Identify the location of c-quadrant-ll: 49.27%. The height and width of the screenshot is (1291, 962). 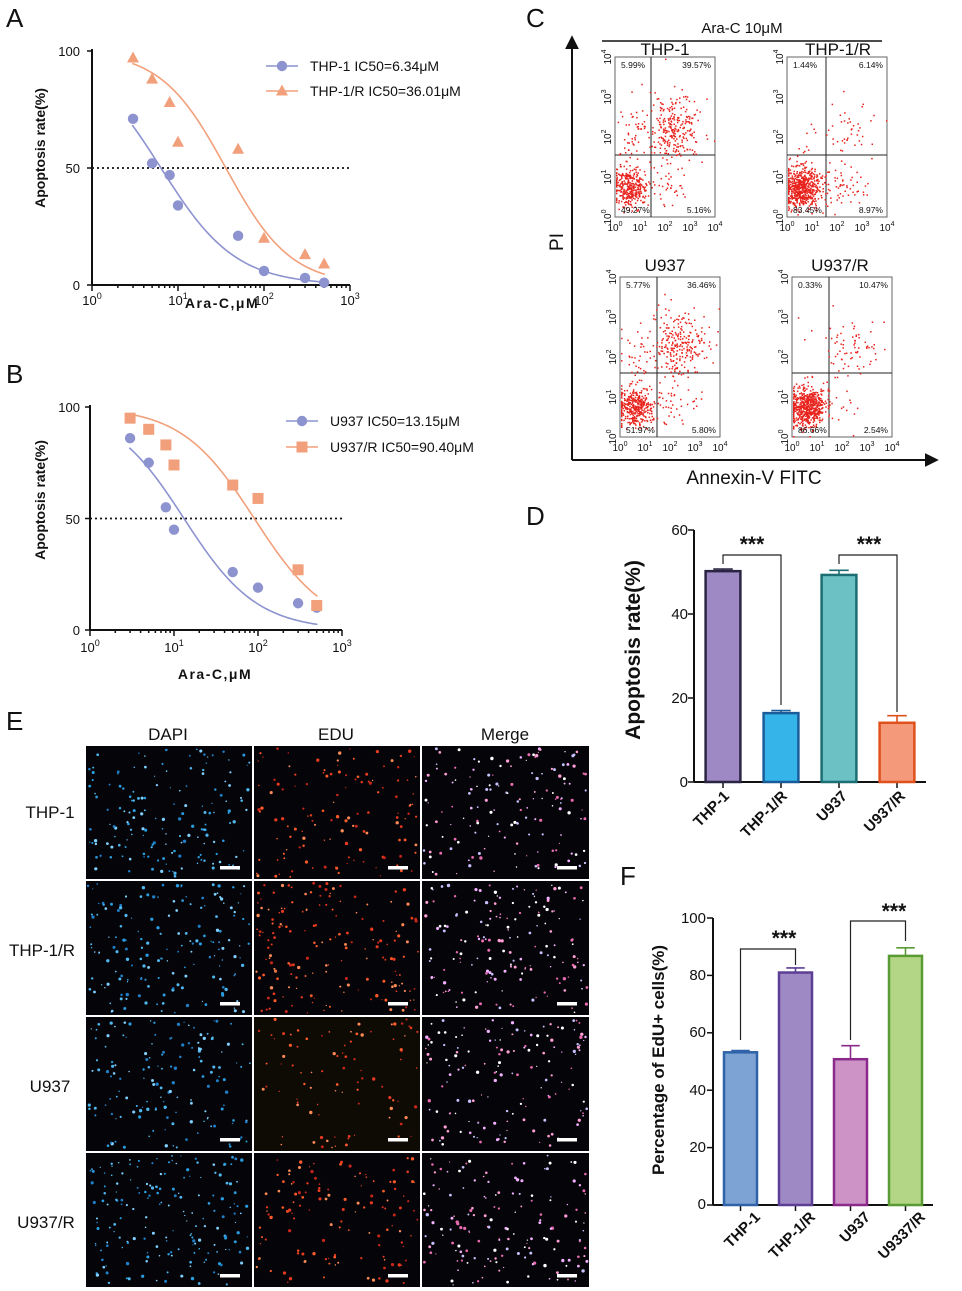
(635, 210).